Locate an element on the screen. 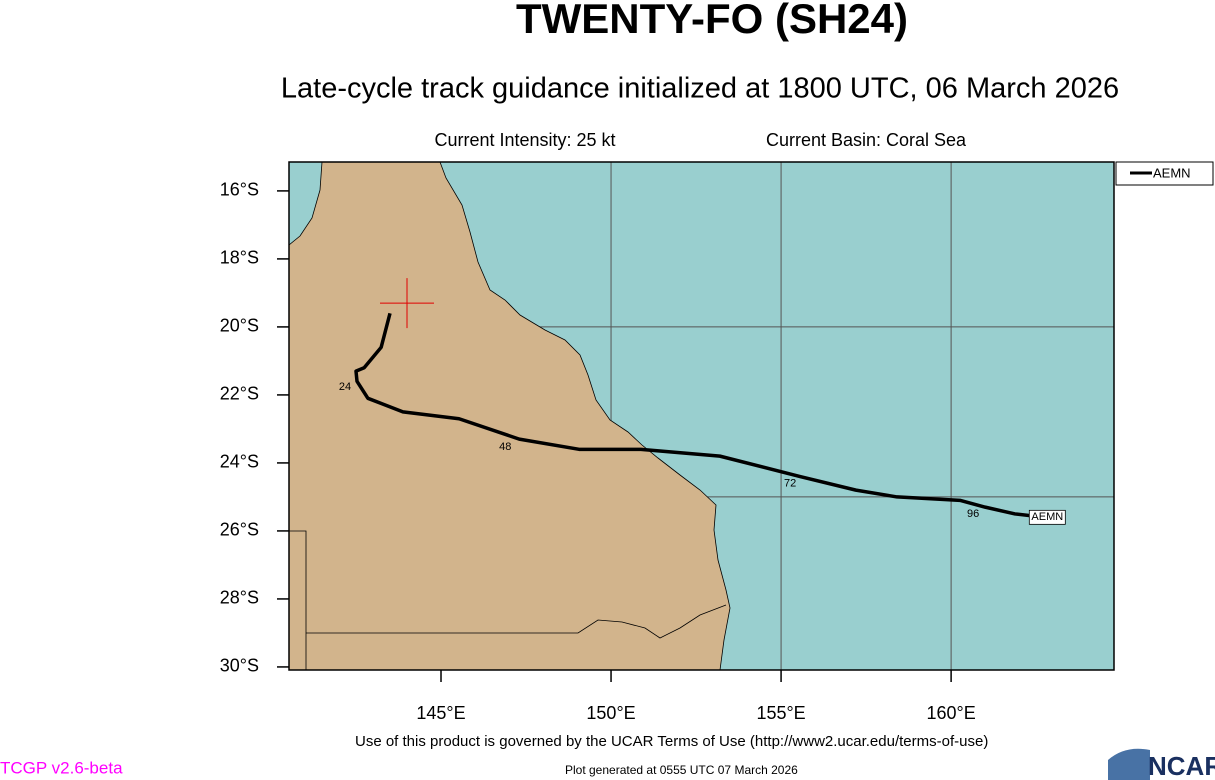  x-tick-label: 155°E is located at coordinates (780, 713).